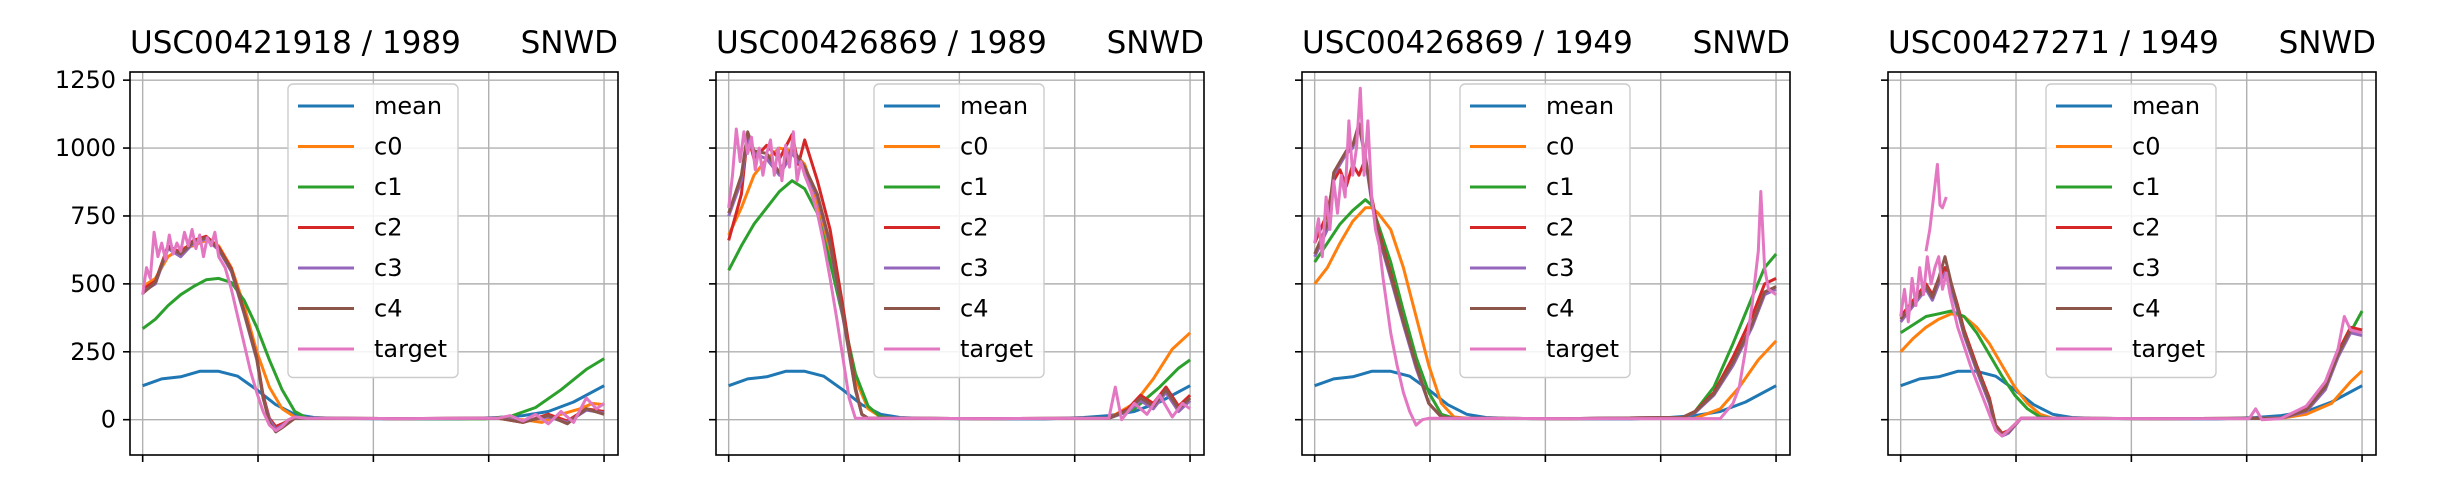 The height and width of the screenshot is (482, 2438). I want to click on y-tick-label: 1250, so click(85, 80).